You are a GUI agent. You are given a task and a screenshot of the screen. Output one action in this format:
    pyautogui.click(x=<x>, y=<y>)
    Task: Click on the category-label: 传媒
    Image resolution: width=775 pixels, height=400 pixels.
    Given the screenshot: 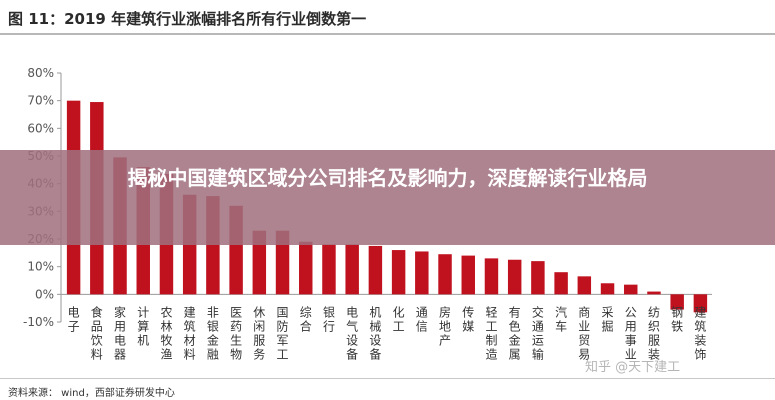 What is the action you would take?
    pyautogui.click(x=468, y=318)
    